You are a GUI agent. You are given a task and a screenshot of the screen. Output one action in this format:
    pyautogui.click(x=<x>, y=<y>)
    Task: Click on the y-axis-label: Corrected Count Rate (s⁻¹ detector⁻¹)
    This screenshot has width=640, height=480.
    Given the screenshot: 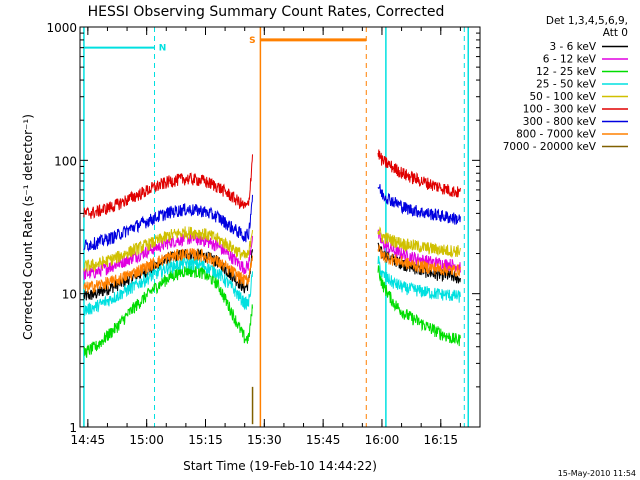 What is the action you would take?
    pyautogui.click(x=28, y=227)
    